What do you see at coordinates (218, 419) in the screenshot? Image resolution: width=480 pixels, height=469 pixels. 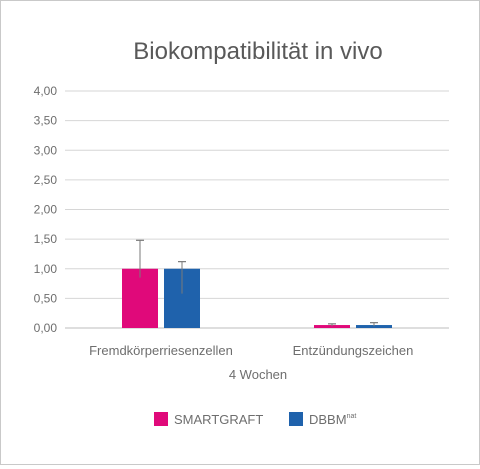 I see `legend-label: SMARTGRAFT` at bounding box center [218, 419].